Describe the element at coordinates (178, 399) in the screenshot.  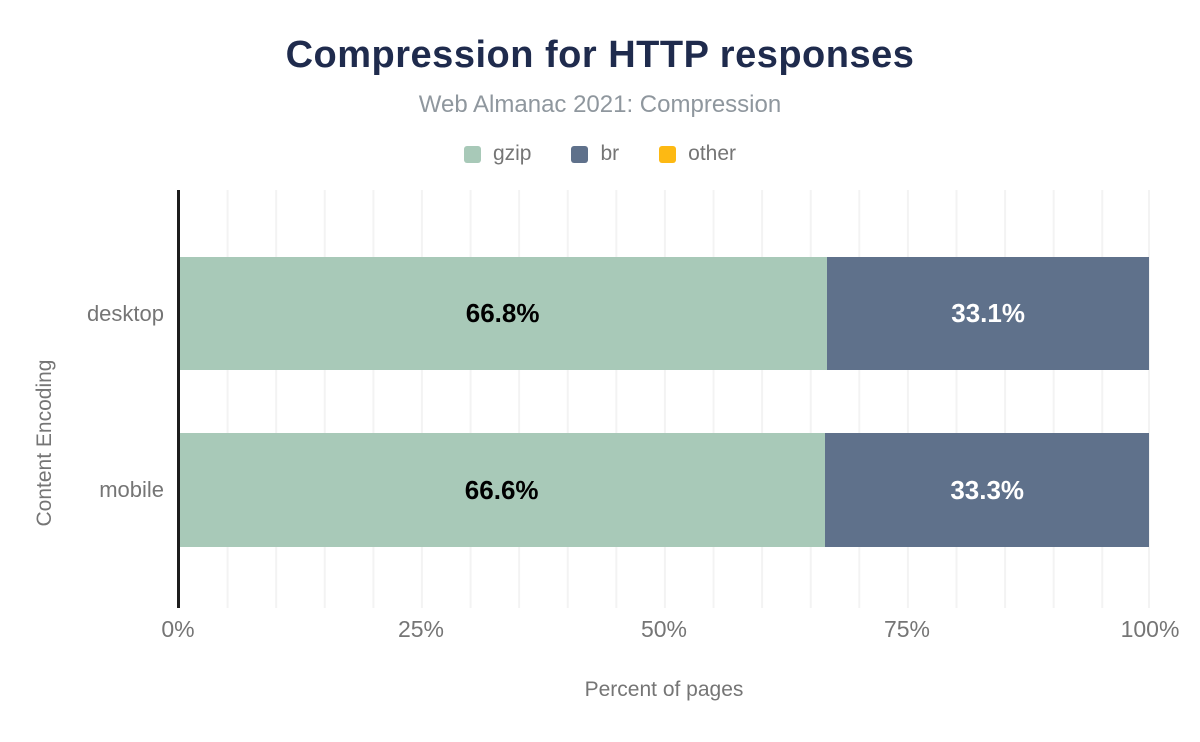
I see `y-axis-line` at that location.